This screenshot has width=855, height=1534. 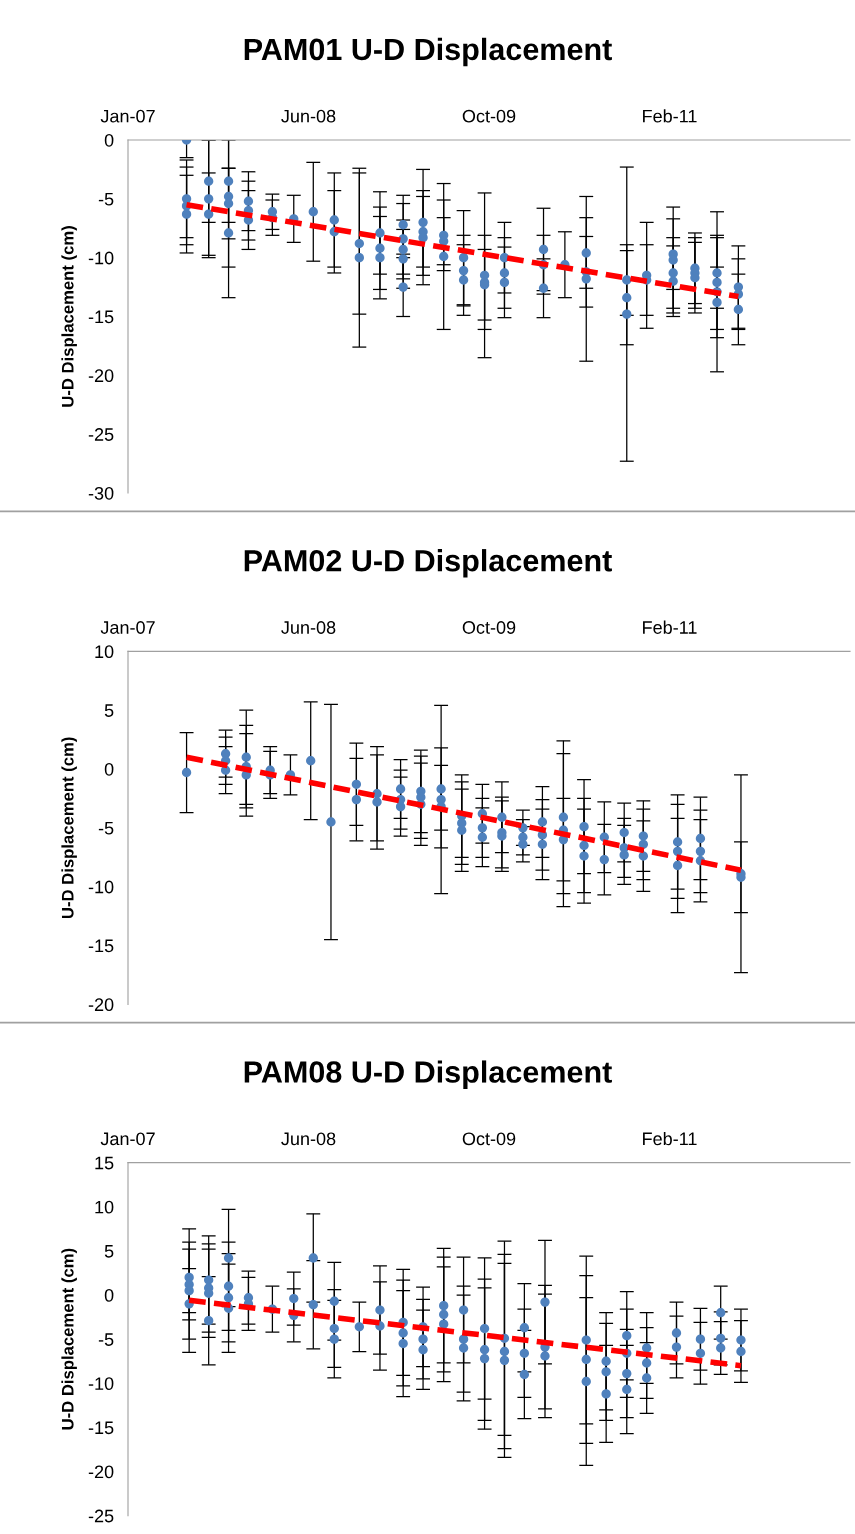 What do you see at coordinates (428, 1074) in the screenshot?
I see `chart-title: PAM08 U-D Displacement` at bounding box center [428, 1074].